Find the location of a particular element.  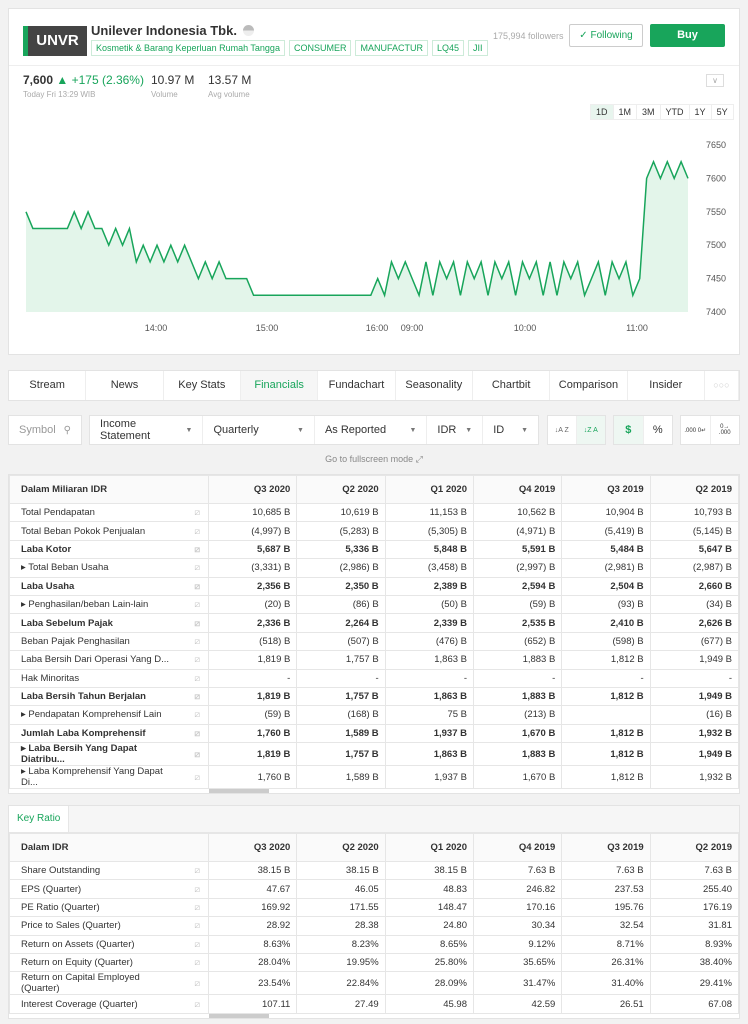

table-cell: 8.71% is located at coordinates (606, 944).